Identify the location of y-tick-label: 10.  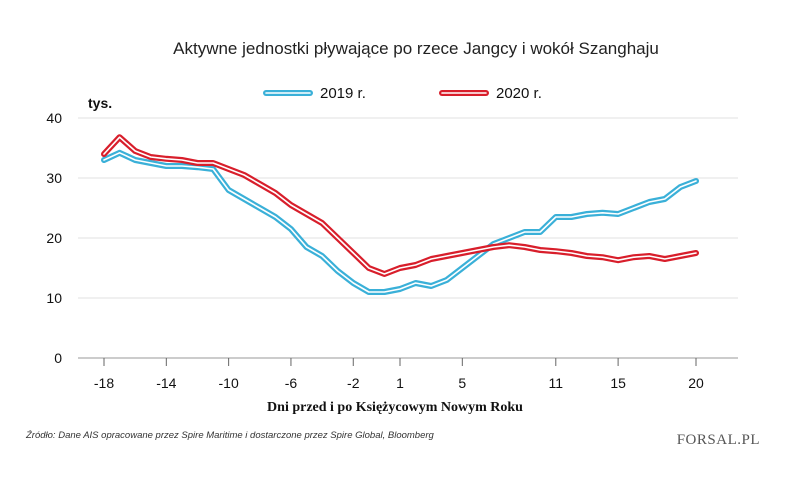
(54, 298).